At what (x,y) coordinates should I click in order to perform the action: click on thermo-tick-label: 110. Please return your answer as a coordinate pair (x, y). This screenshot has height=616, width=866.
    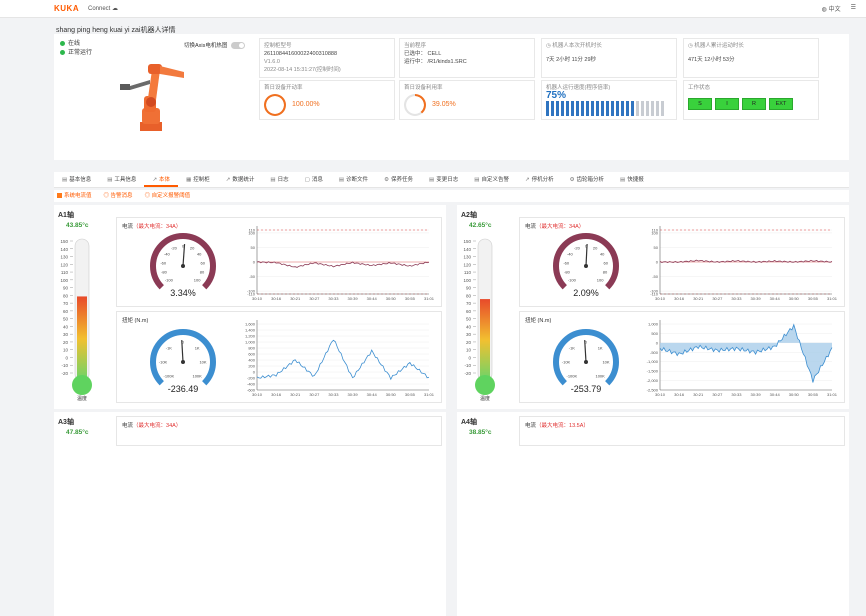
    Looking at the image, I should click on (65, 272).